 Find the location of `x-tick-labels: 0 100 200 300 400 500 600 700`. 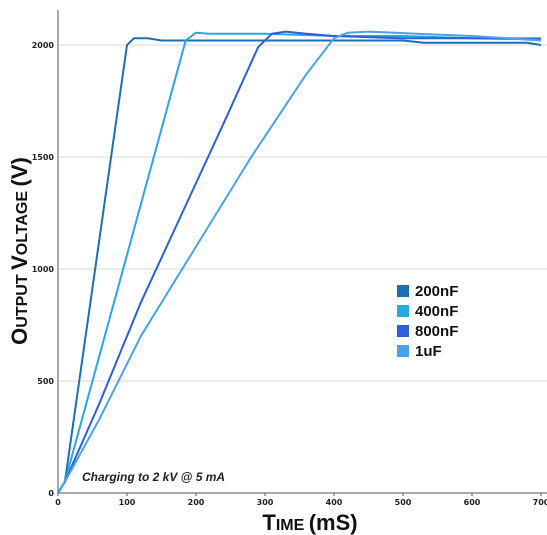

x-tick-labels: 0 100 200 300 400 500 600 700 is located at coordinates (301, 500).